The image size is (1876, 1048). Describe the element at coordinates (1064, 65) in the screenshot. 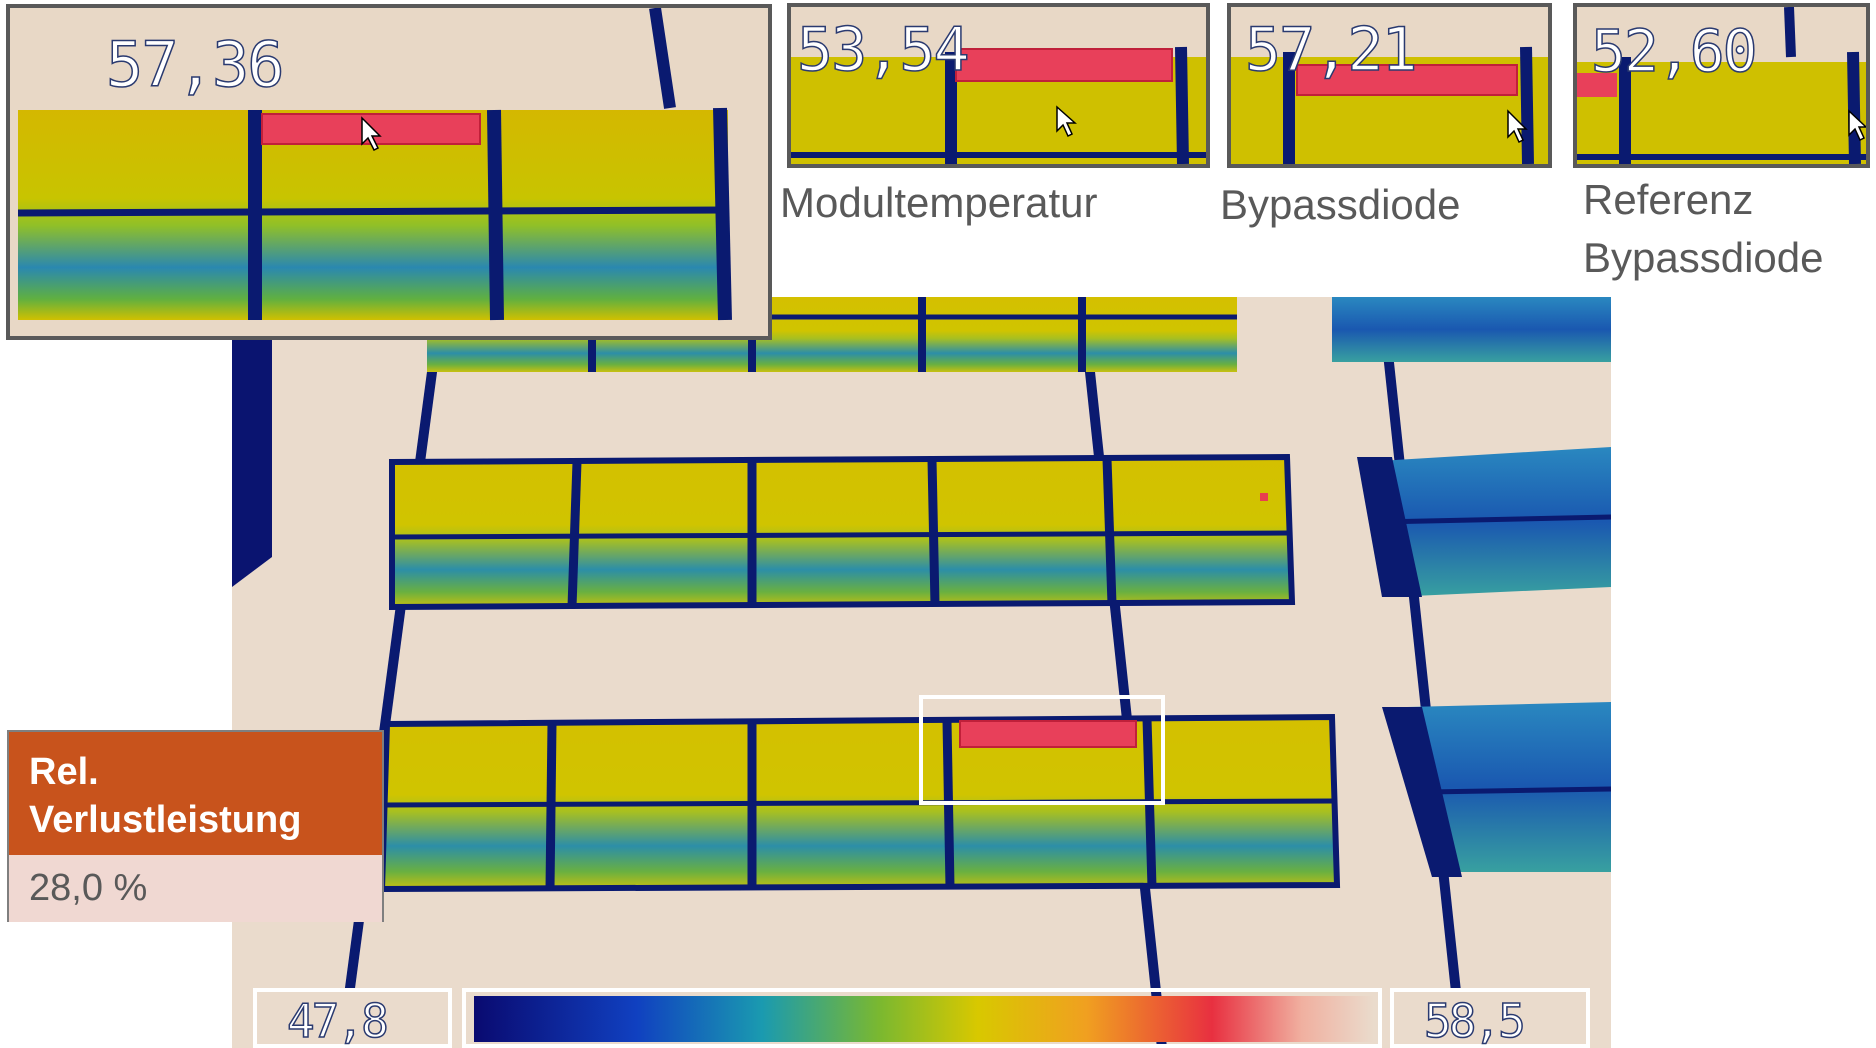

I see `inset-modul-hotspot` at that location.